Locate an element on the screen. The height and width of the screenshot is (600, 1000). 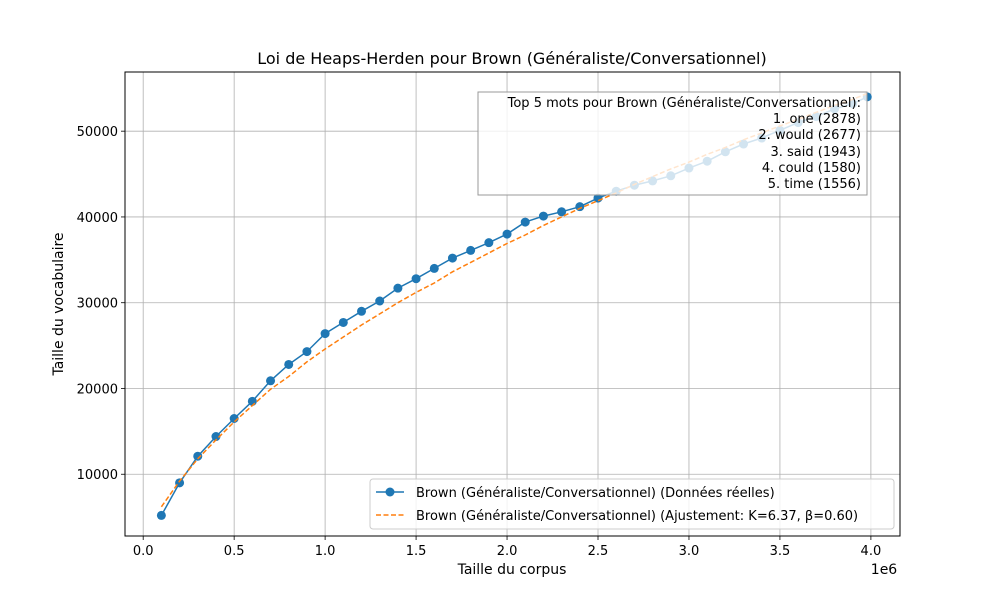
y-tick-label: 50000 is located at coordinates (97, 132).